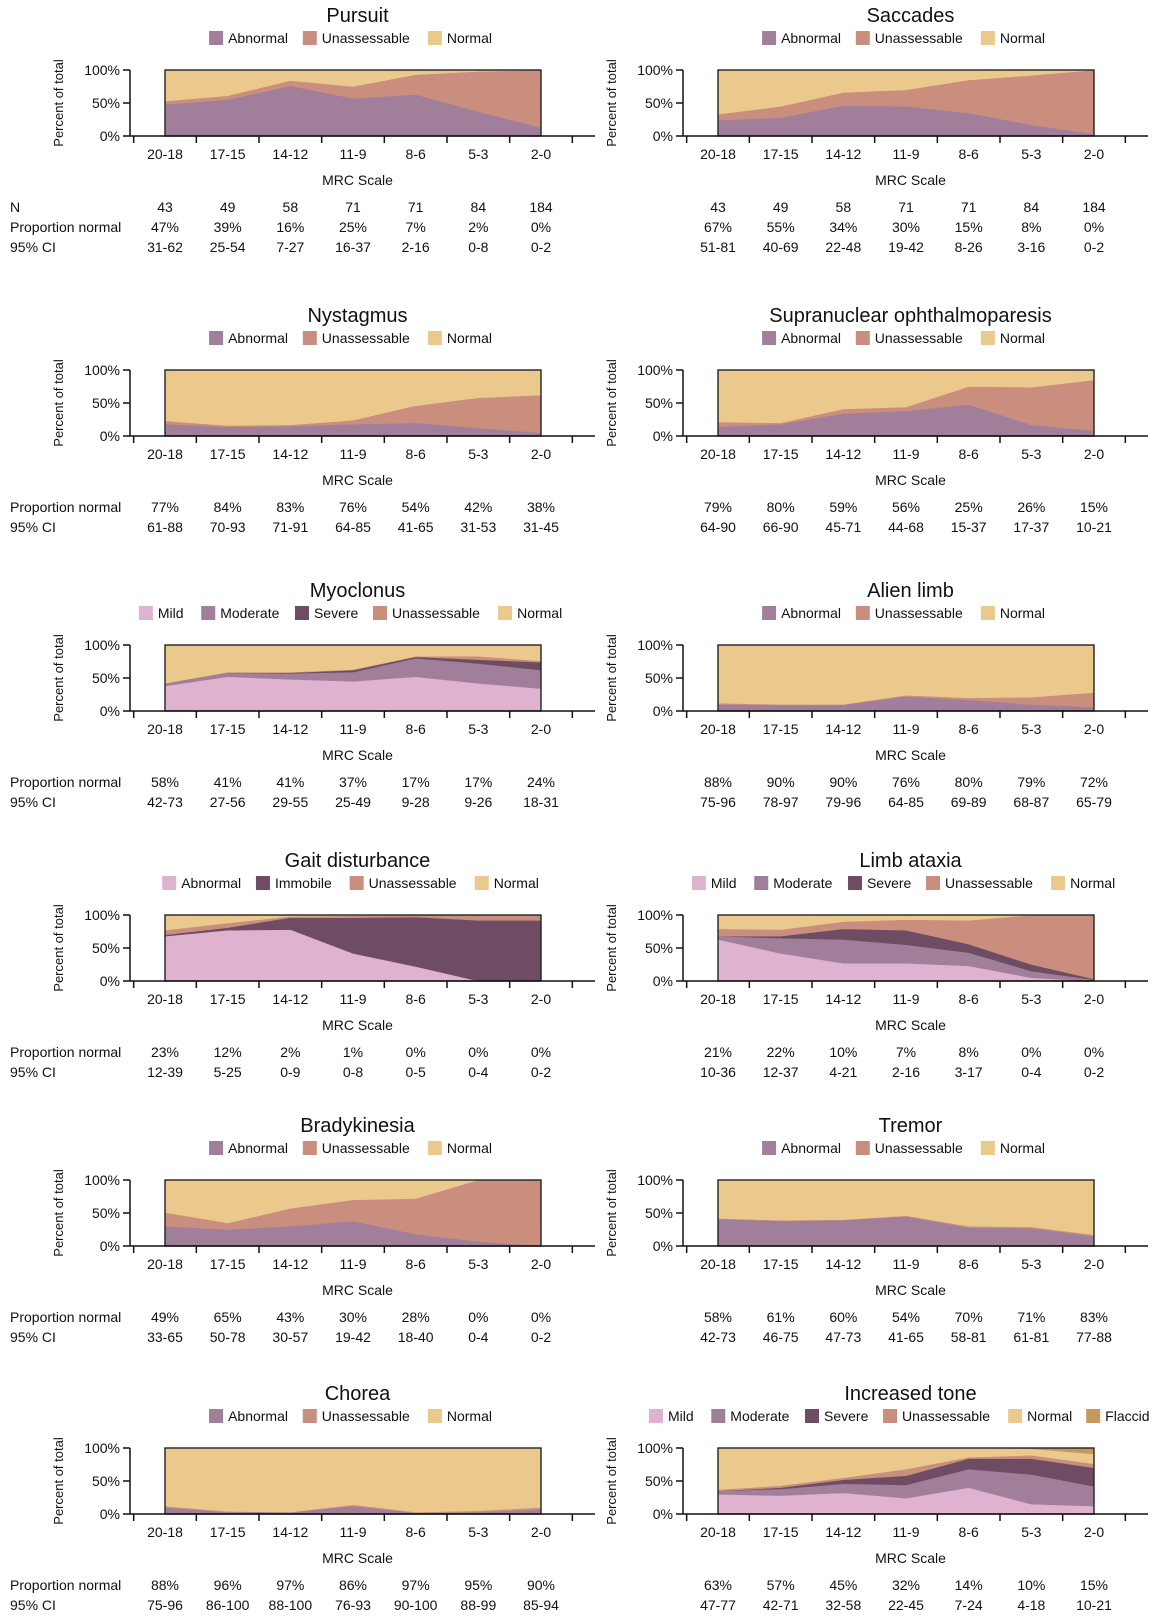  What do you see at coordinates (290, 227) in the screenshot?
I see `table-cell: 16%` at bounding box center [290, 227].